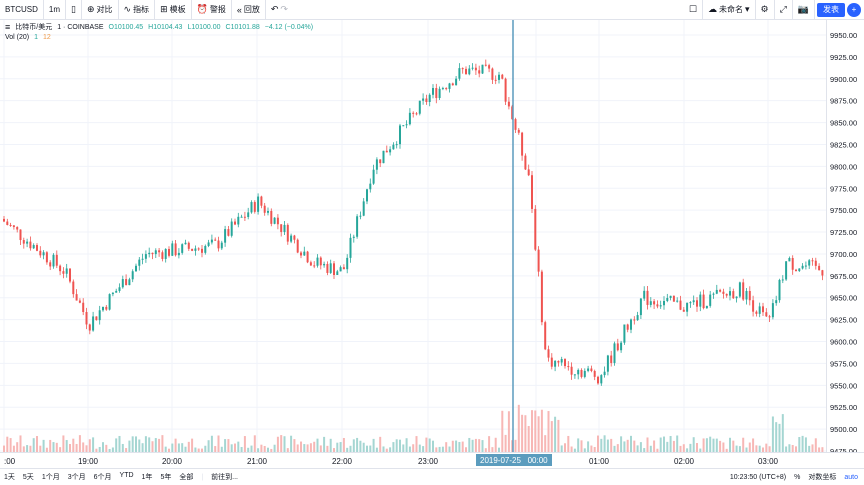 This screenshot has height=485, width=864. What do you see at coordinates (765, 10) in the screenshot?
I see `settings-button: ⚙` at bounding box center [765, 10].